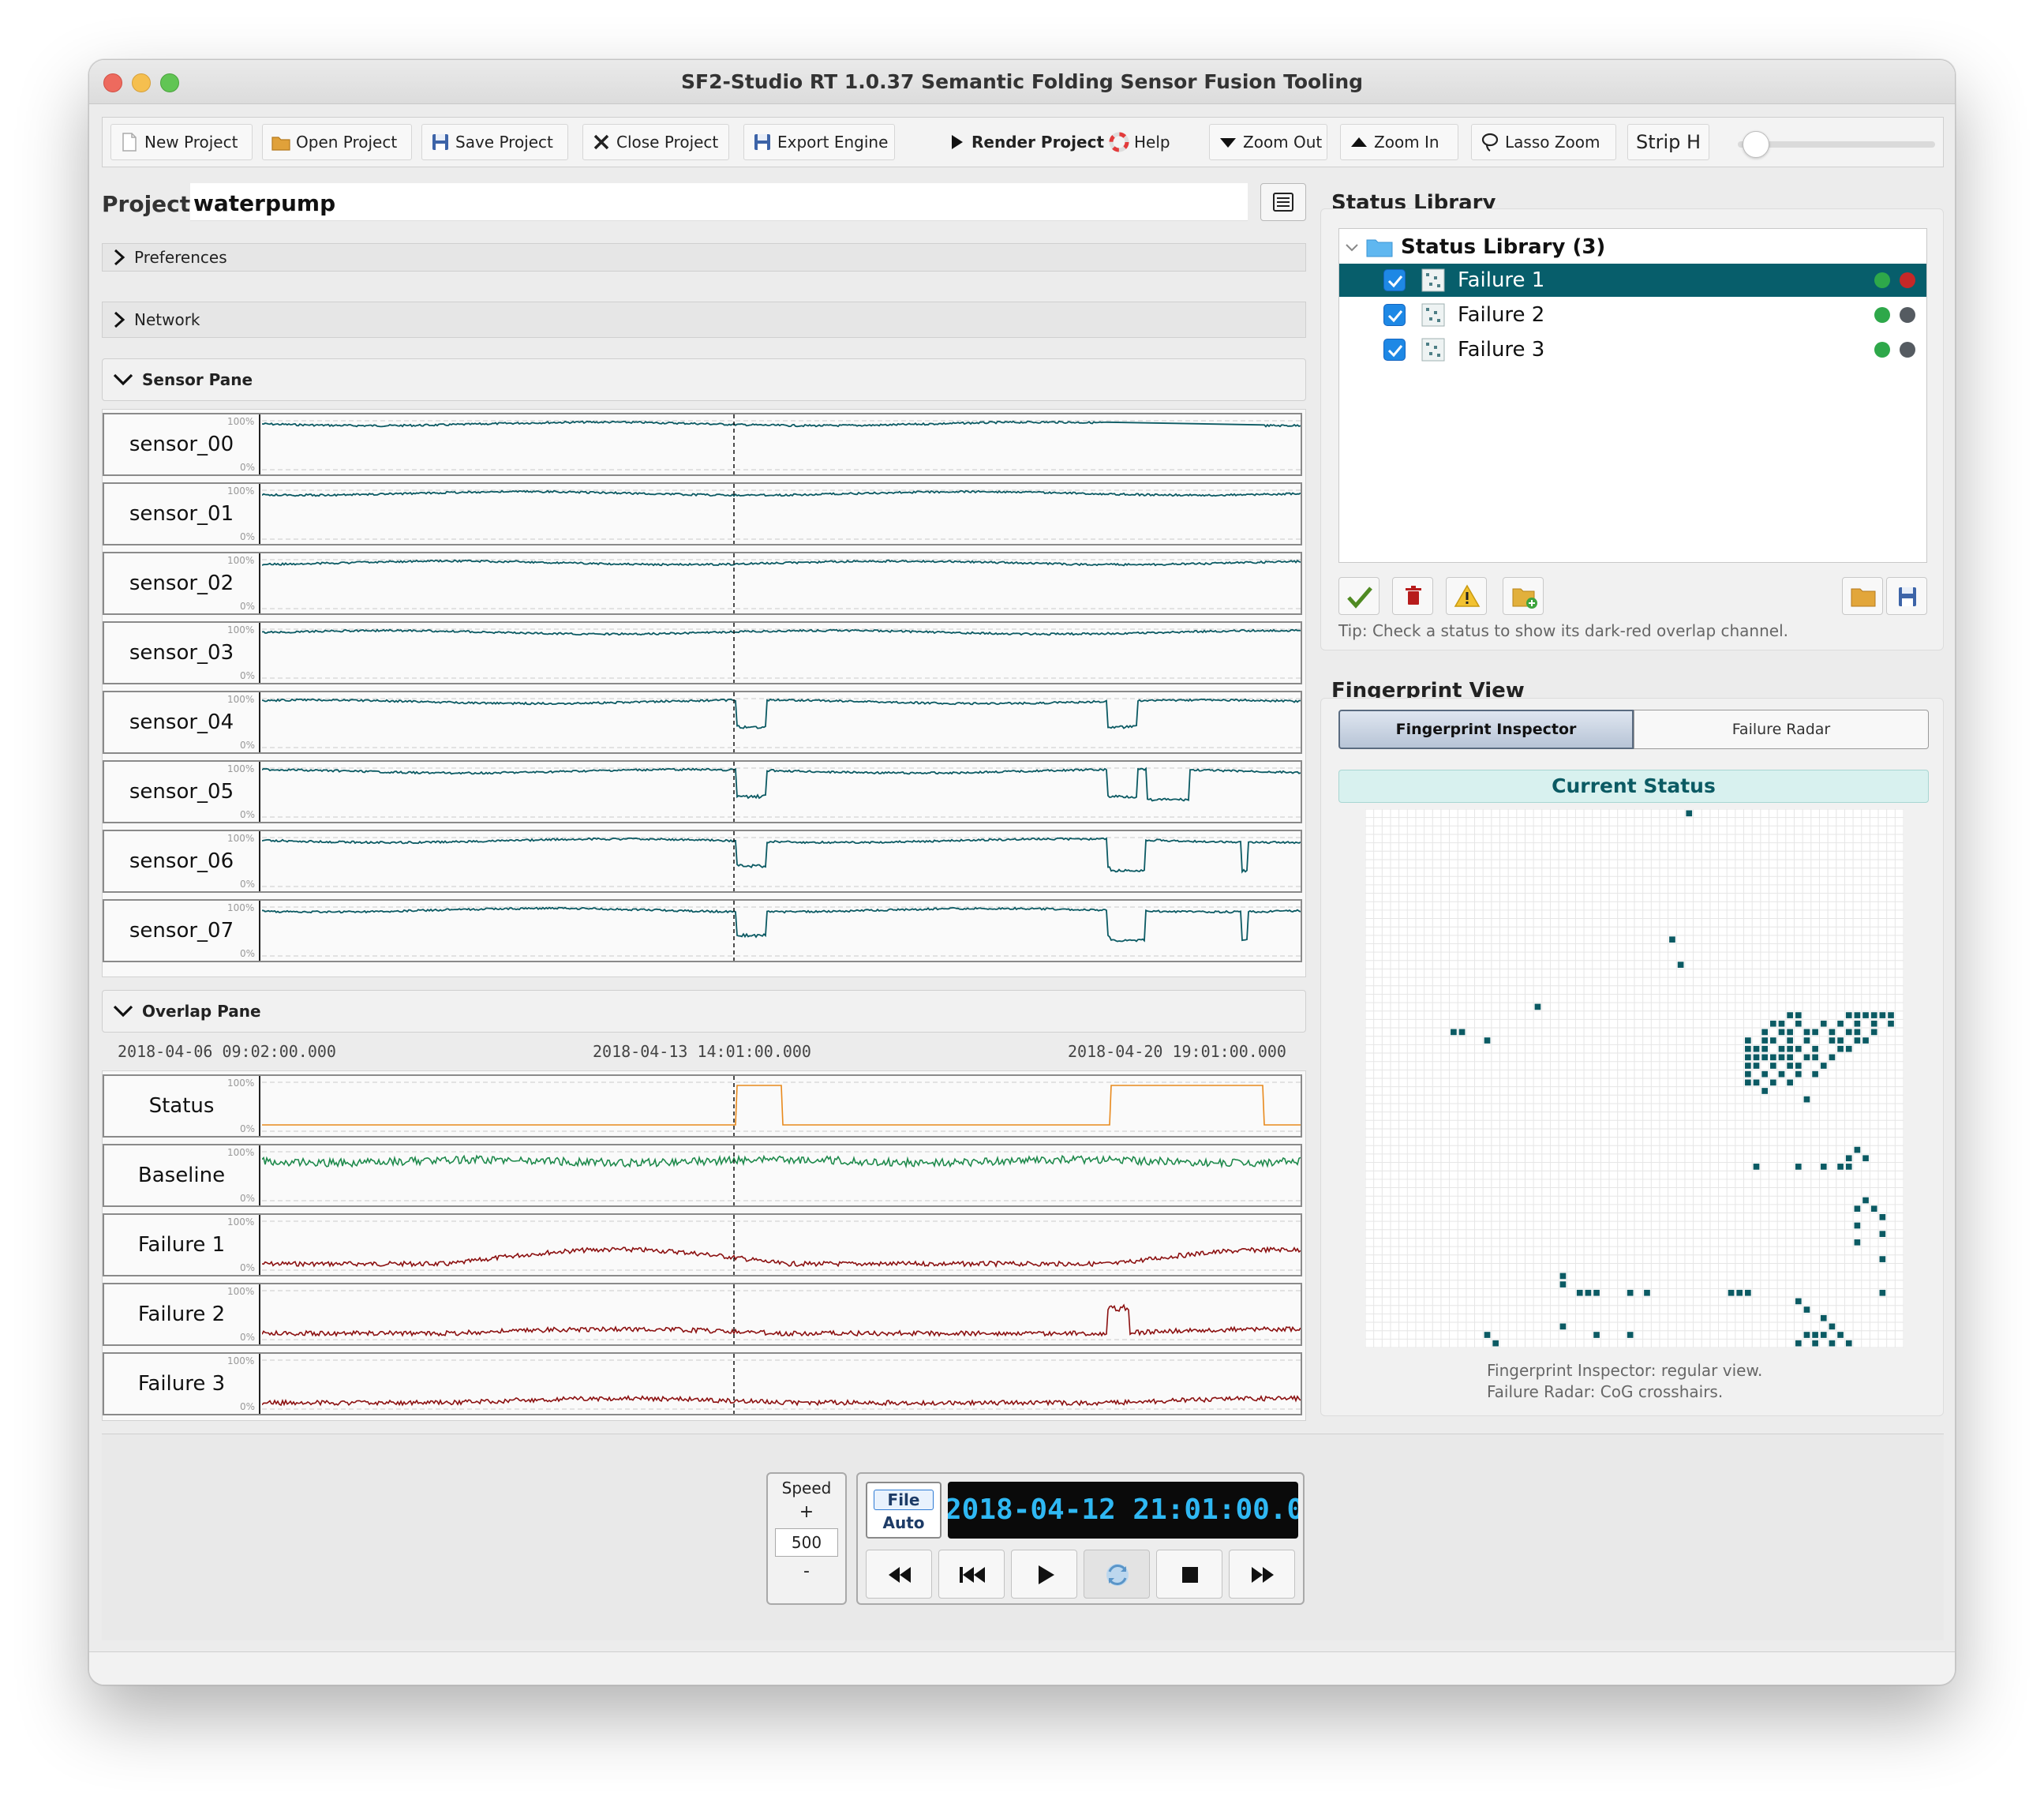 This screenshot has width=2044, height=1803. What do you see at coordinates (495, 142) in the screenshot?
I see `save-project-button: Save Project` at bounding box center [495, 142].